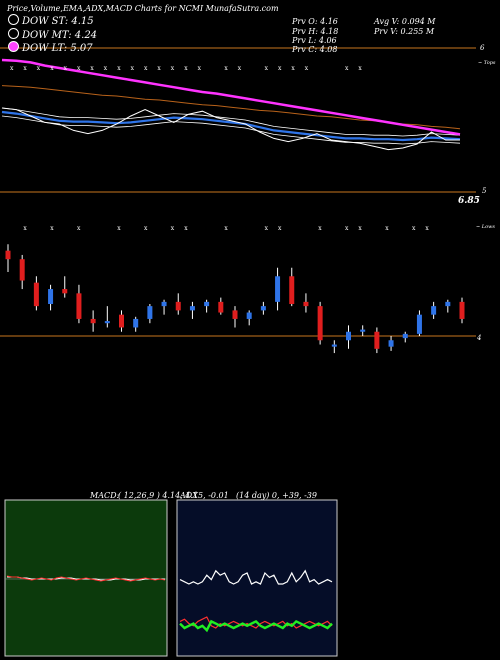  What do you see at coordinates (315, 49) in the screenshot?
I see `prev-close: Prv C: 4.08` at bounding box center [315, 49].